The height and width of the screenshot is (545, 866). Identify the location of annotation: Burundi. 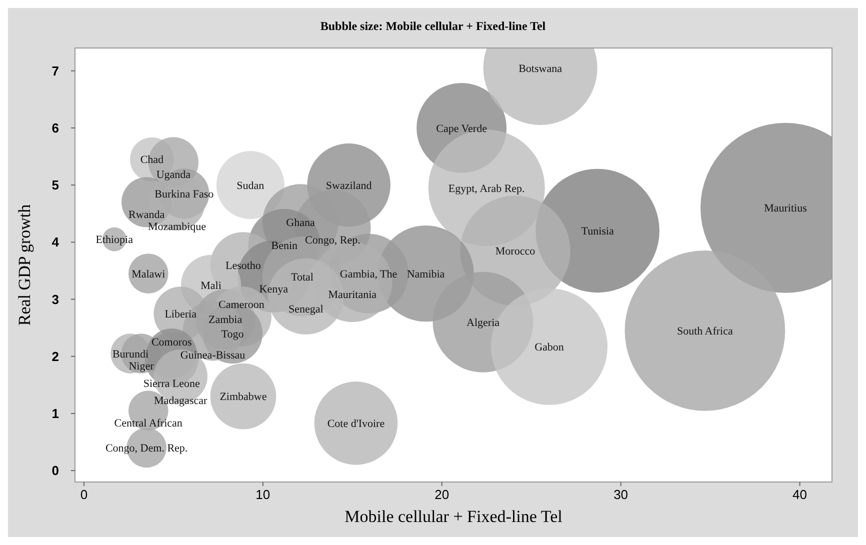
(130, 354).